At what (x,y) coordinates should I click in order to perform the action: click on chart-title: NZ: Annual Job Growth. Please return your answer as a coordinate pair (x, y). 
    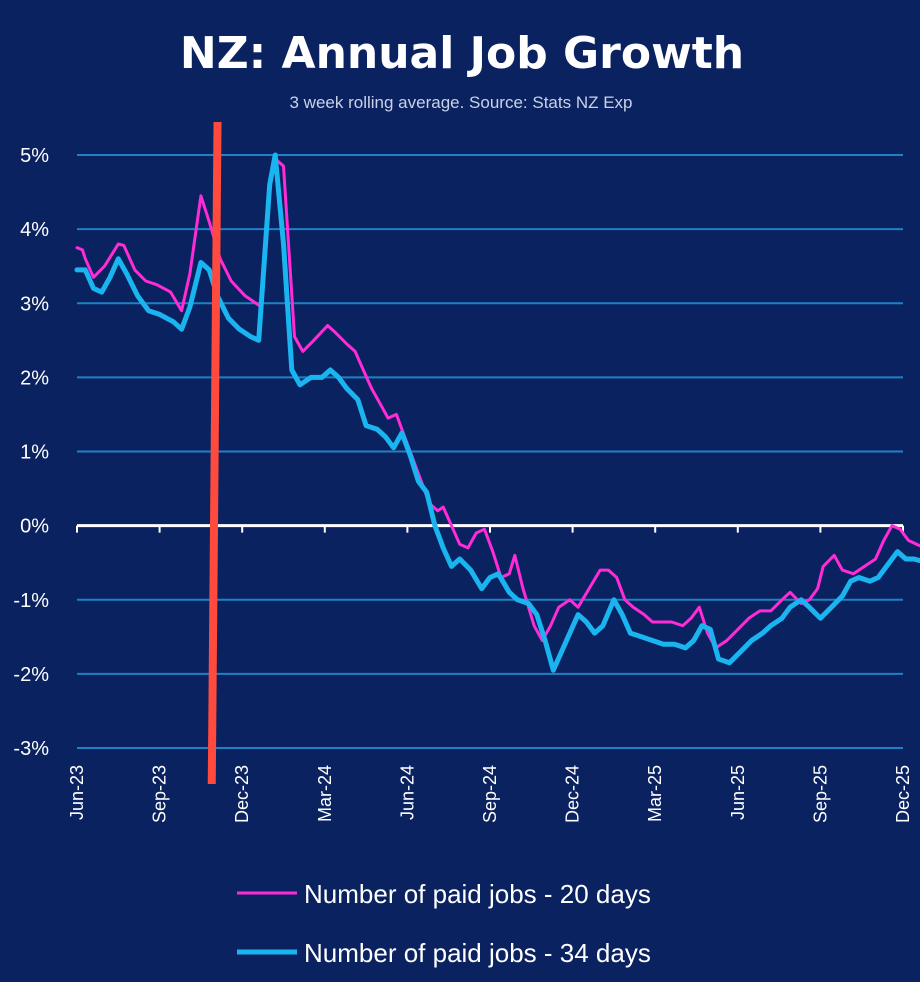
    Looking at the image, I should click on (462, 53).